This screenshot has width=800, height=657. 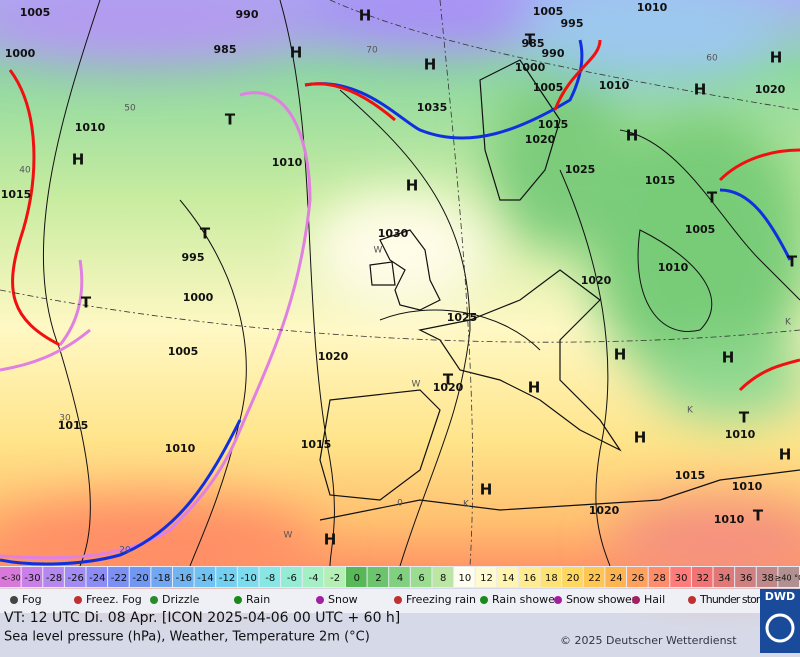 What do you see at coordinates (140, 578) in the screenshot?
I see `scale-label: -20` at bounding box center [140, 578].